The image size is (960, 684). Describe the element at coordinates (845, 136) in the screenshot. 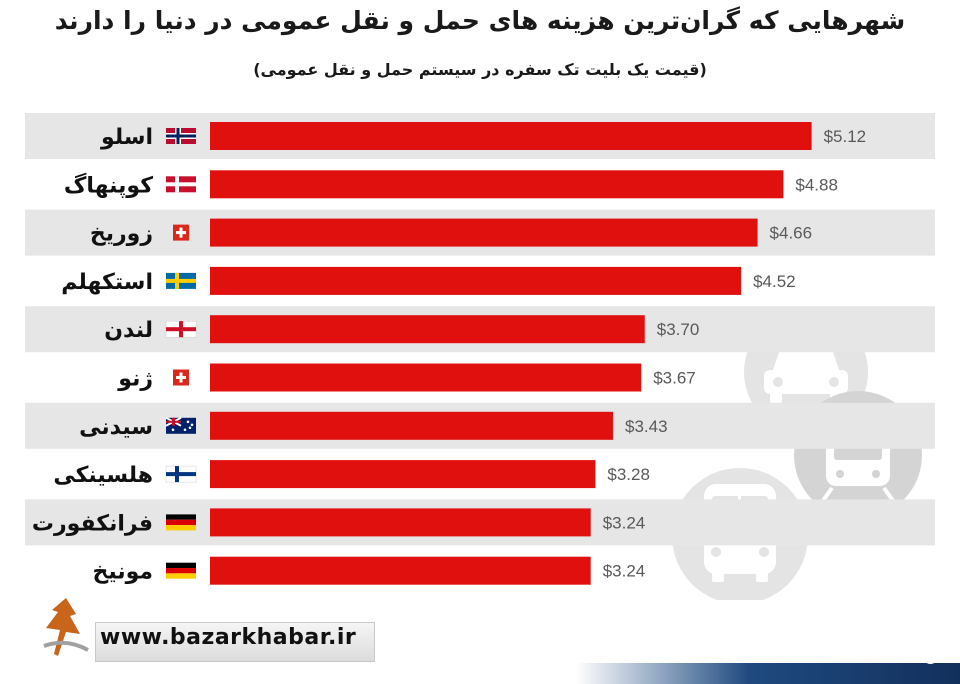

I see `data-label: $5.12` at that location.